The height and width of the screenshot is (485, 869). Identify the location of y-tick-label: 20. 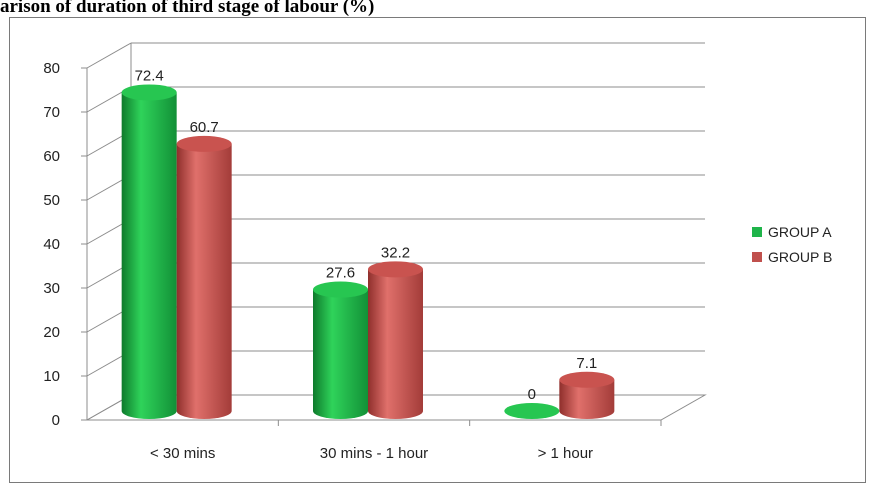
(51, 332).